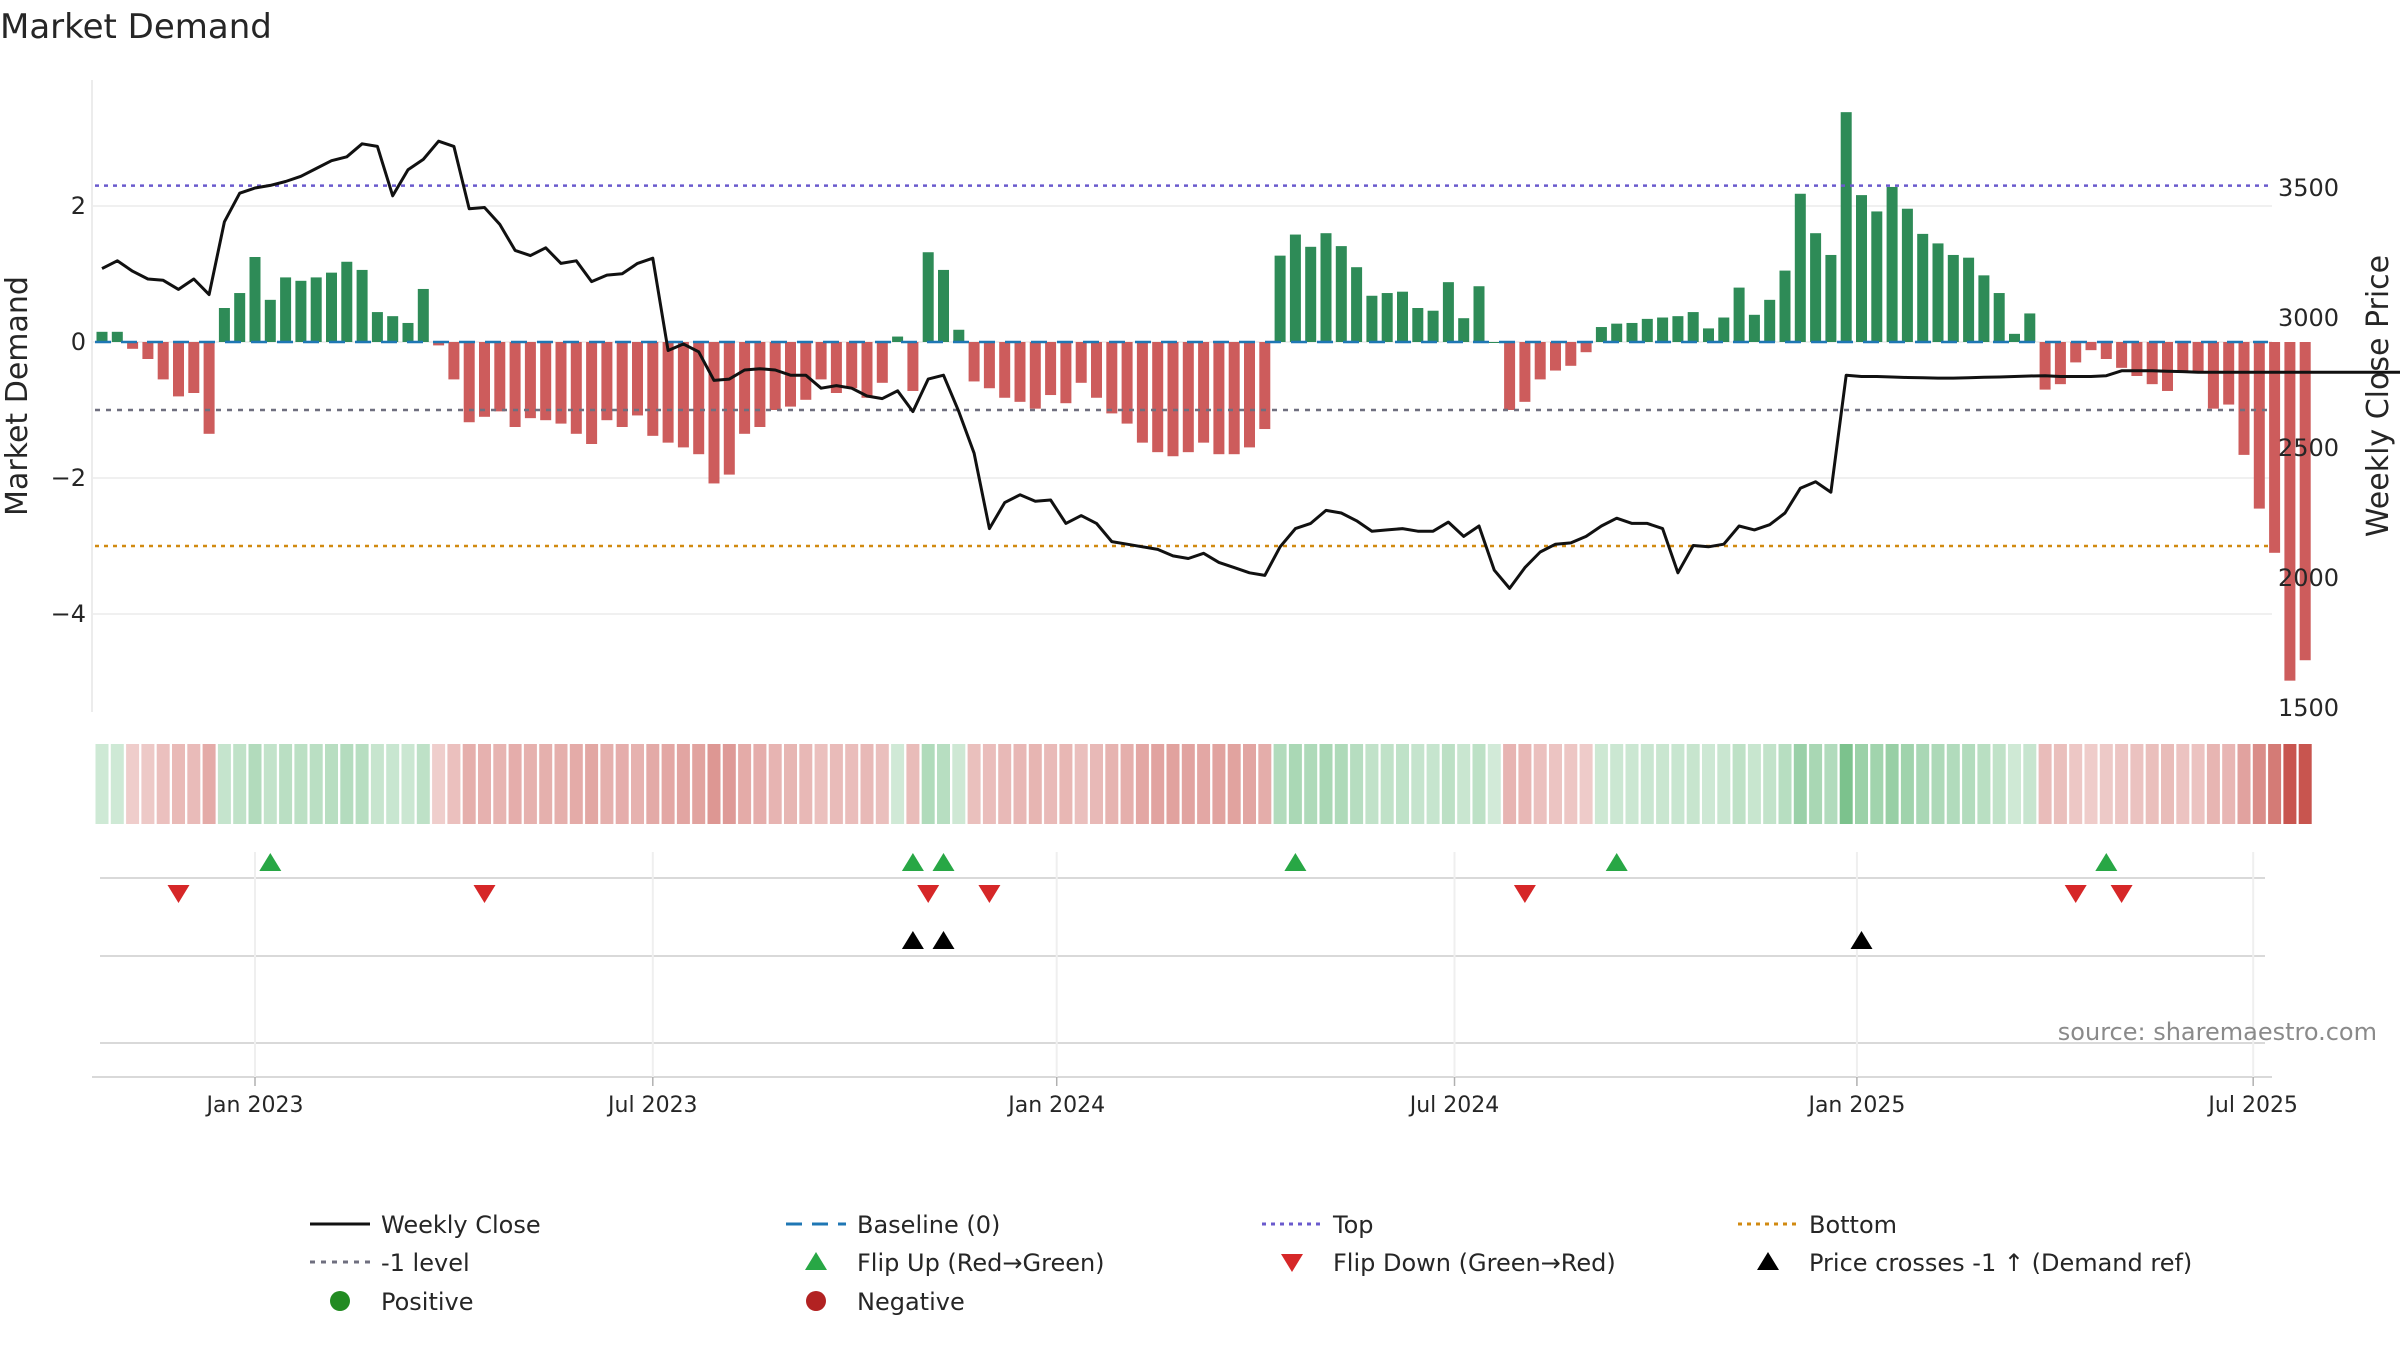 This screenshot has width=2400, height=1350. What do you see at coordinates (1055, 1105) in the screenshot?
I see `x-tick-label: Jan 2024` at bounding box center [1055, 1105].